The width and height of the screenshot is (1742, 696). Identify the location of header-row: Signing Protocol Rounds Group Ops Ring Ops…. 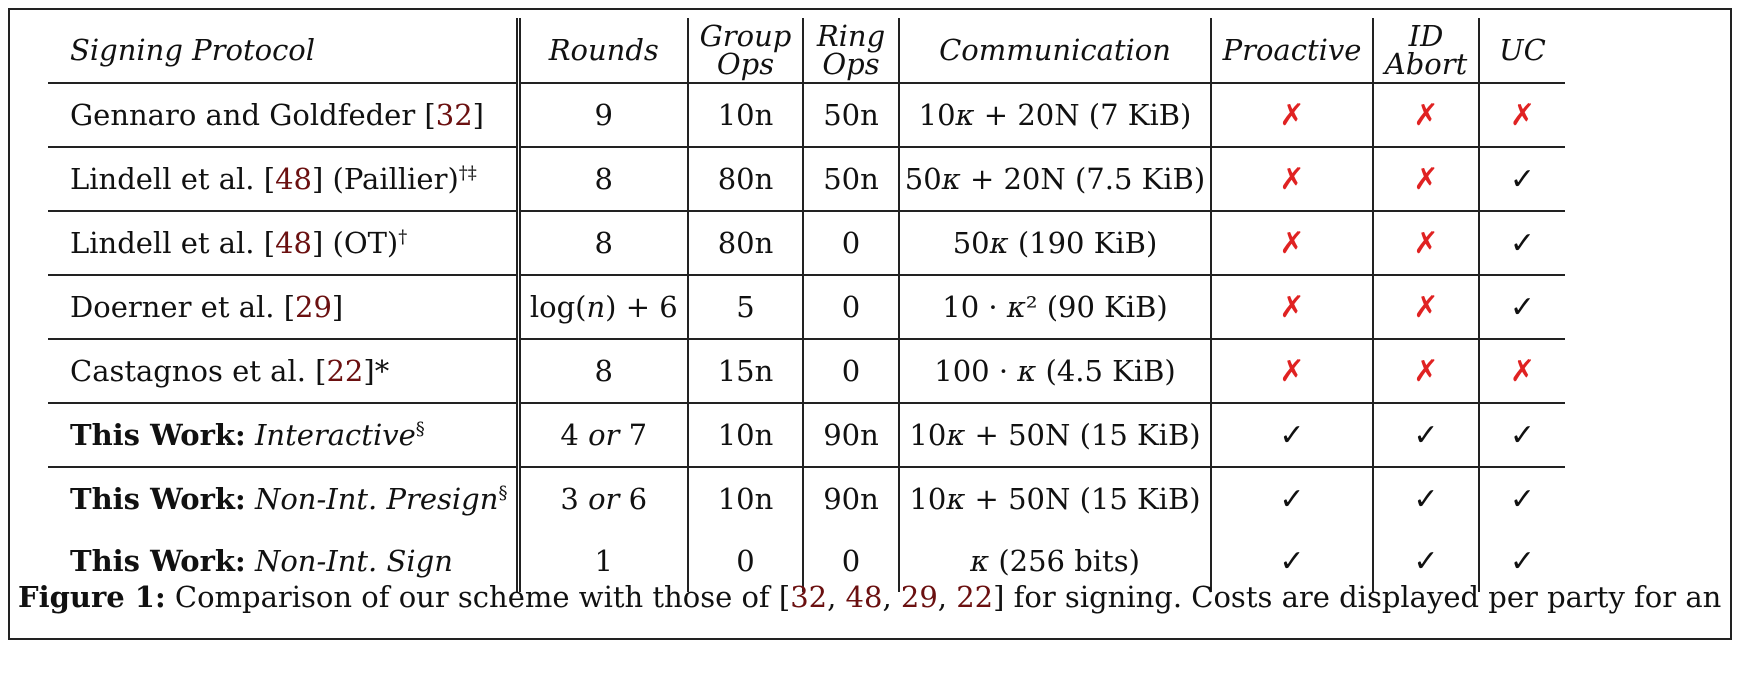
(806, 51).